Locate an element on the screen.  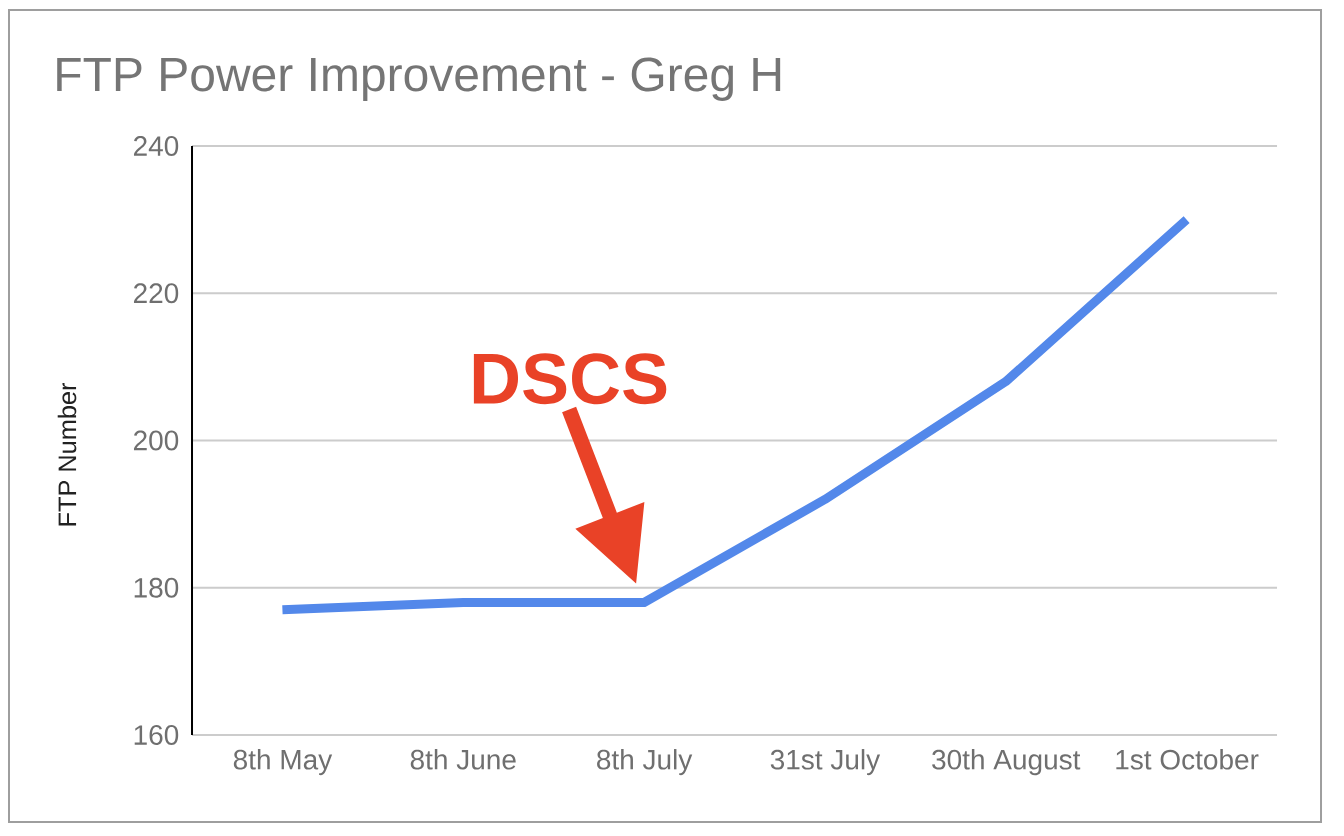
y-axis-title: FTP Number is located at coordinates (67, 454).